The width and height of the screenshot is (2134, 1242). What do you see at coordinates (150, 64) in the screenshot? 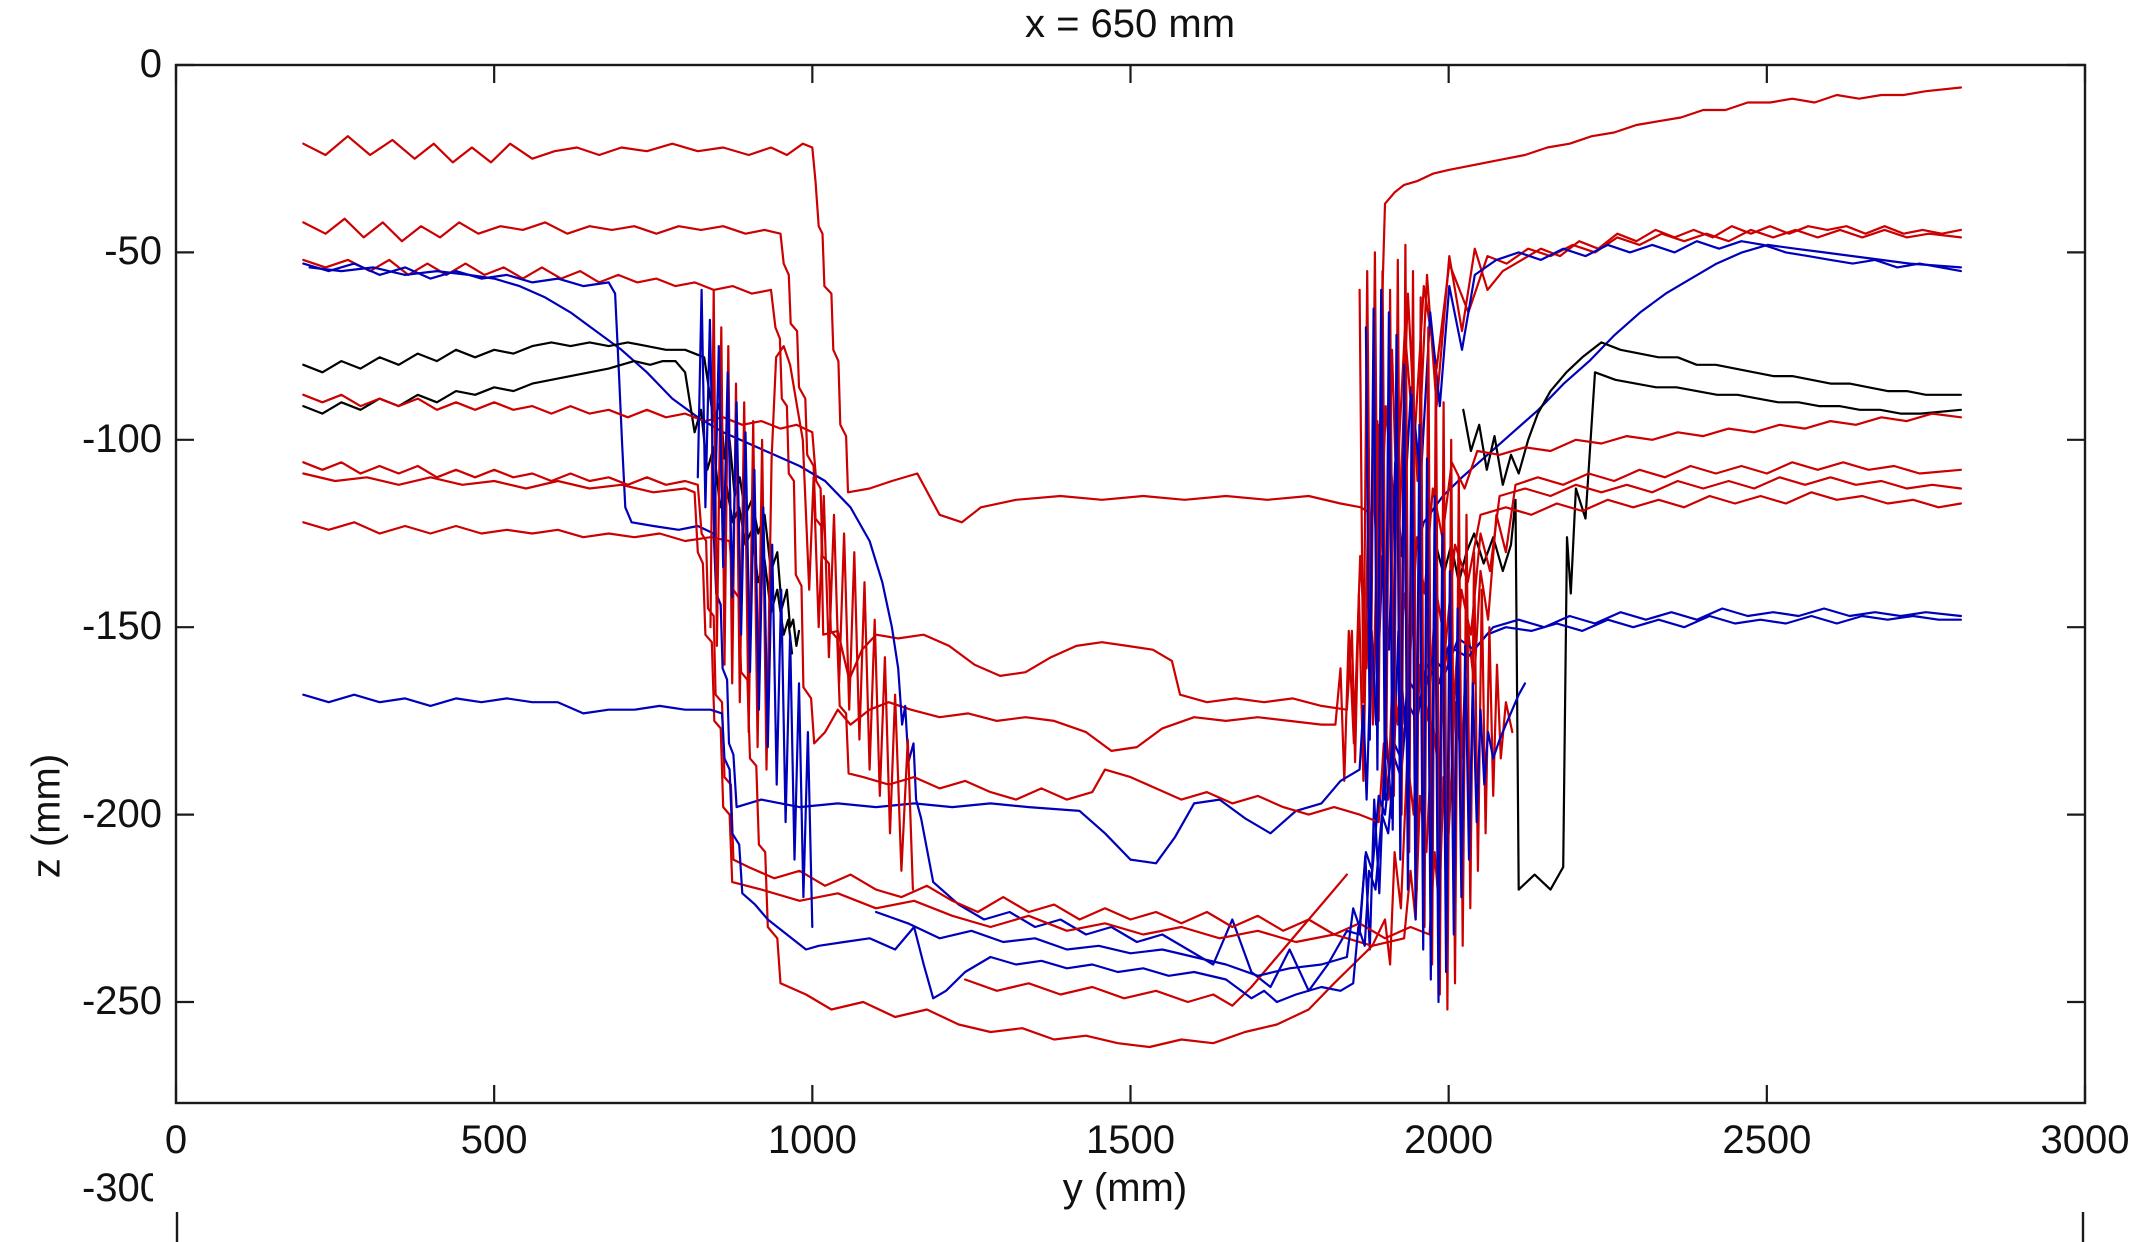
I see `y-tick-label: 0` at bounding box center [150, 64].